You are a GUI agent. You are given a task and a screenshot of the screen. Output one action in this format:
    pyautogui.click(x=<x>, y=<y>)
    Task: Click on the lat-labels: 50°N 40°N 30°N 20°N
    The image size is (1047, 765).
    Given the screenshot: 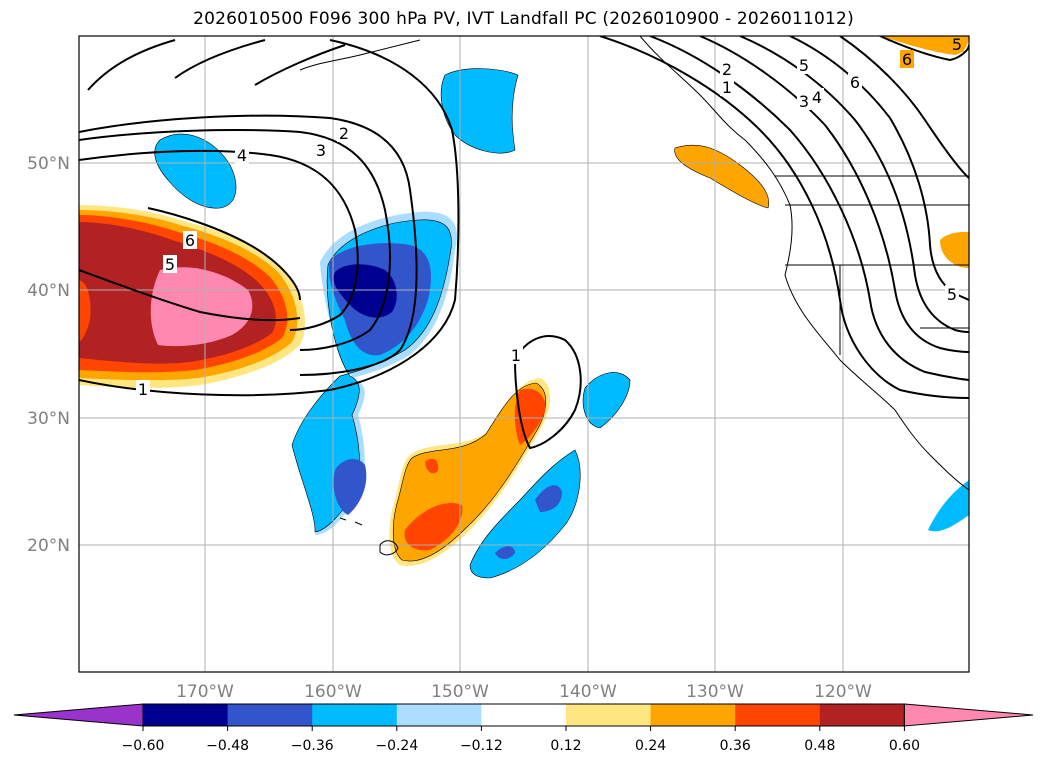 What is the action you would take?
    pyautogui.click(x=48, y=355)
    